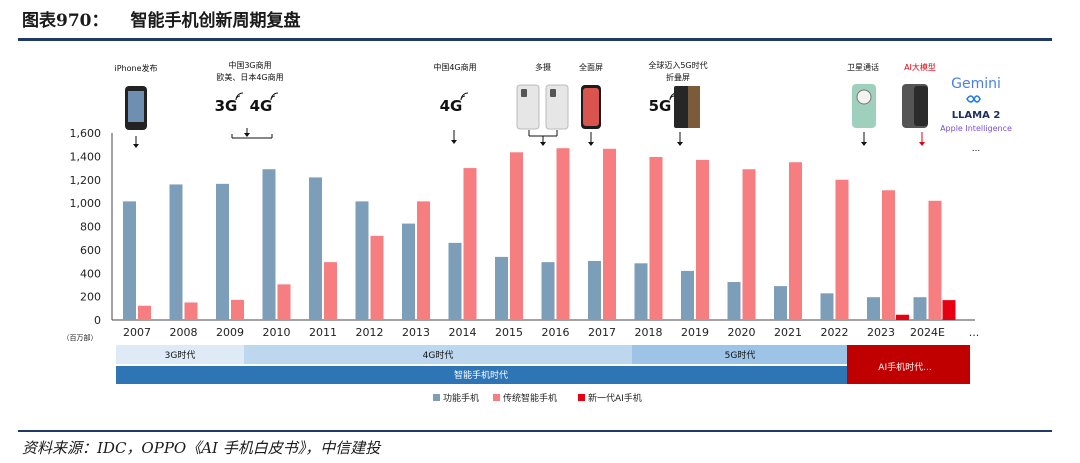 The image size is (1080, 463). I want to click on multicam-phone-image, so click(557, 107).